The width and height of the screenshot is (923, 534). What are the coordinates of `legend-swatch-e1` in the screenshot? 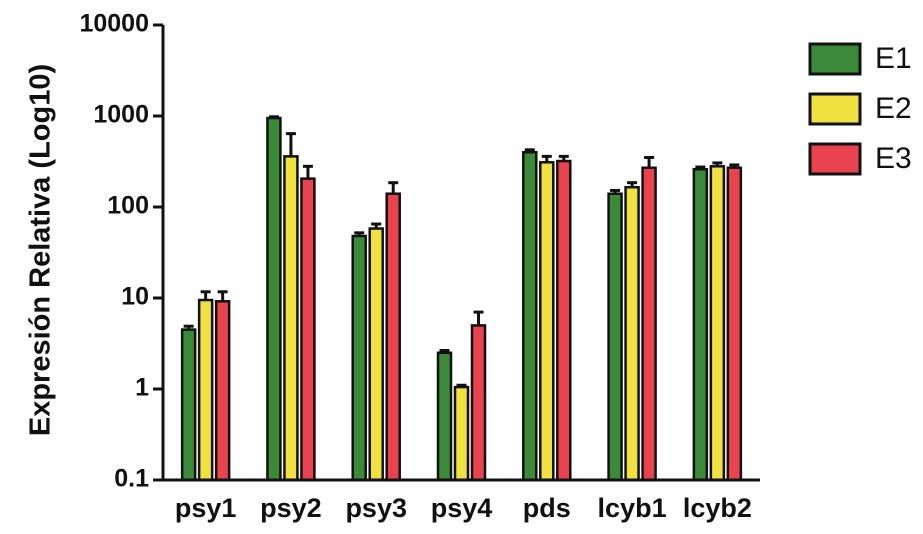 It's located at (835, 59).